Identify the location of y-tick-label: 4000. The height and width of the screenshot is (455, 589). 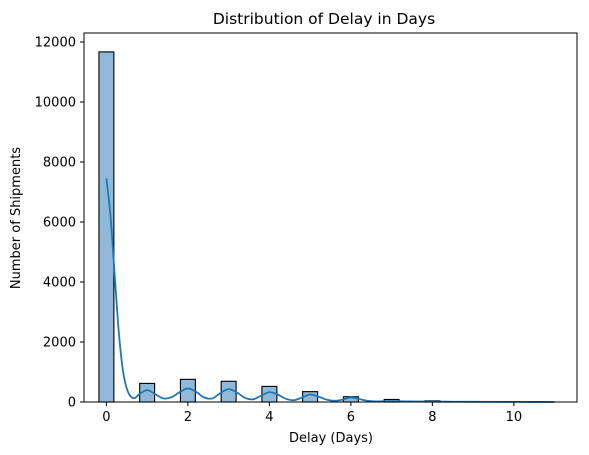
(59, 283).